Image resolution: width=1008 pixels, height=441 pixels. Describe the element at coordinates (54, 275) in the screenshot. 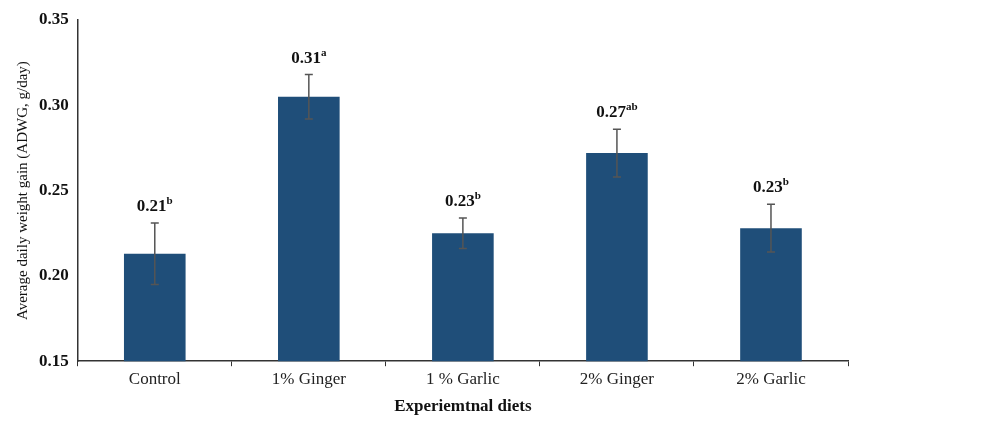

I see `y-tick-label: 0.20` at that location.